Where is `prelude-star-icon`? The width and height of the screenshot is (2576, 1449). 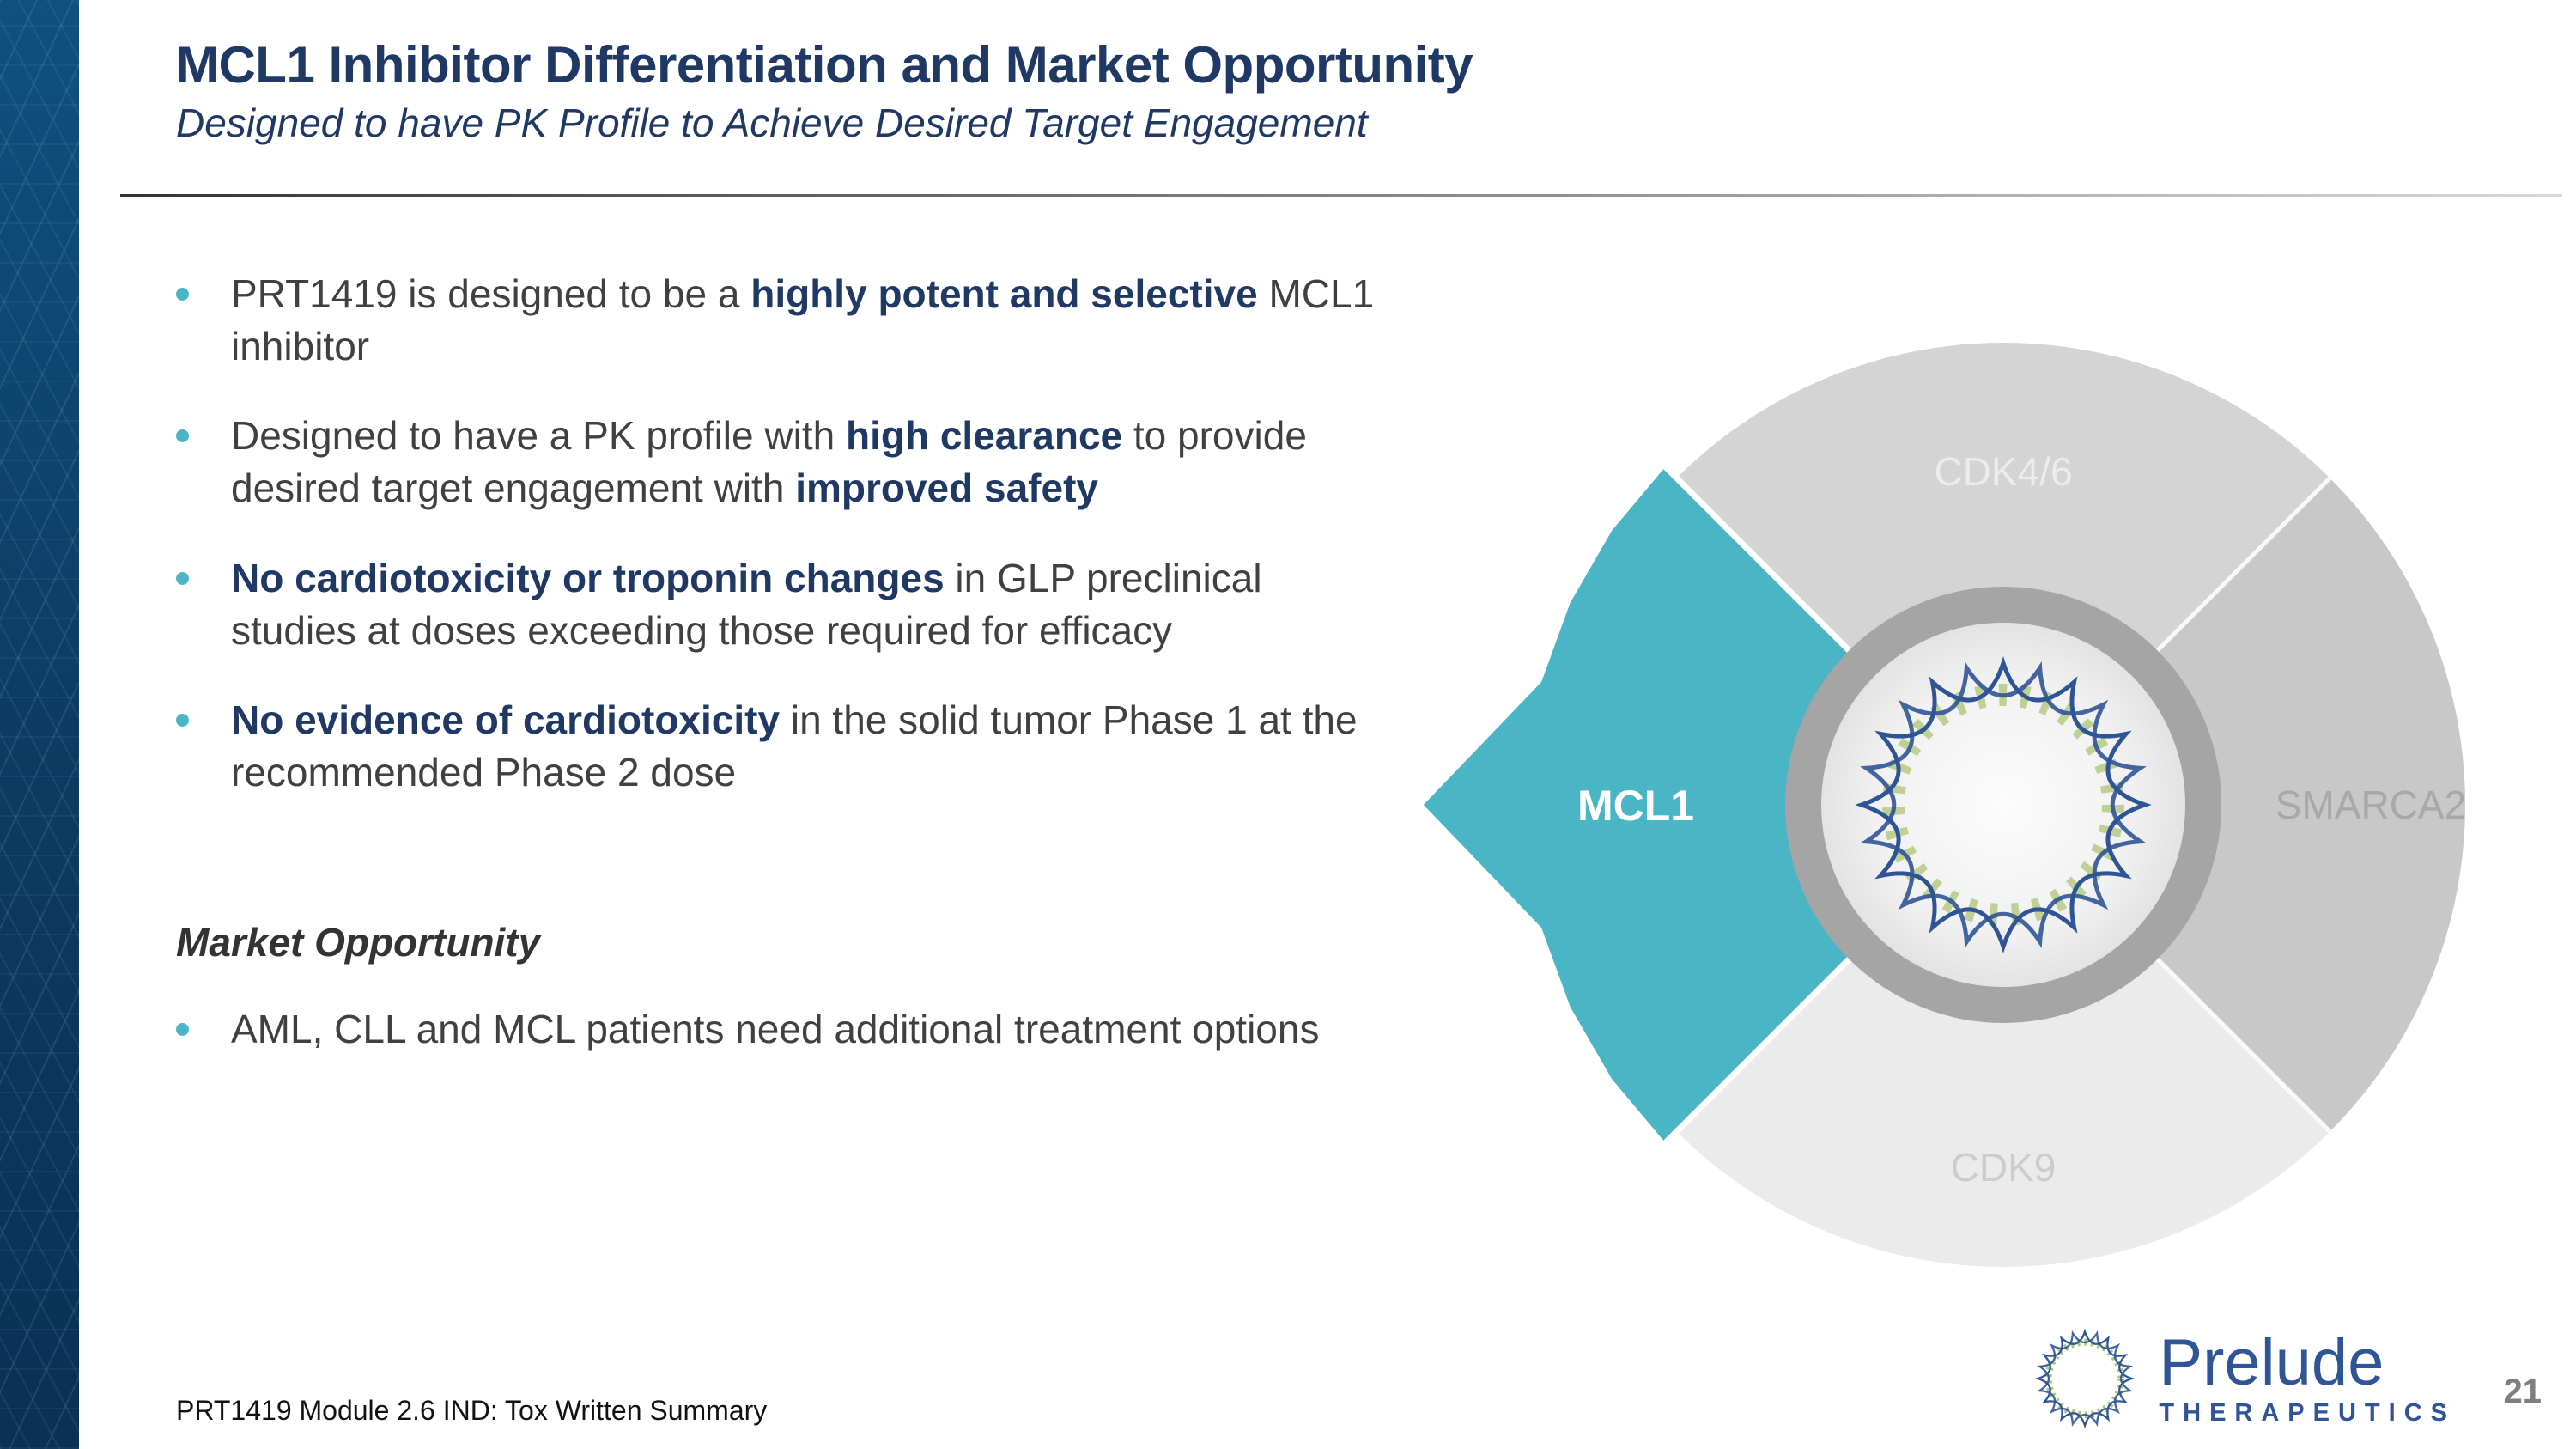 prelude-star-icon is located at coordinates (2085, 1378).